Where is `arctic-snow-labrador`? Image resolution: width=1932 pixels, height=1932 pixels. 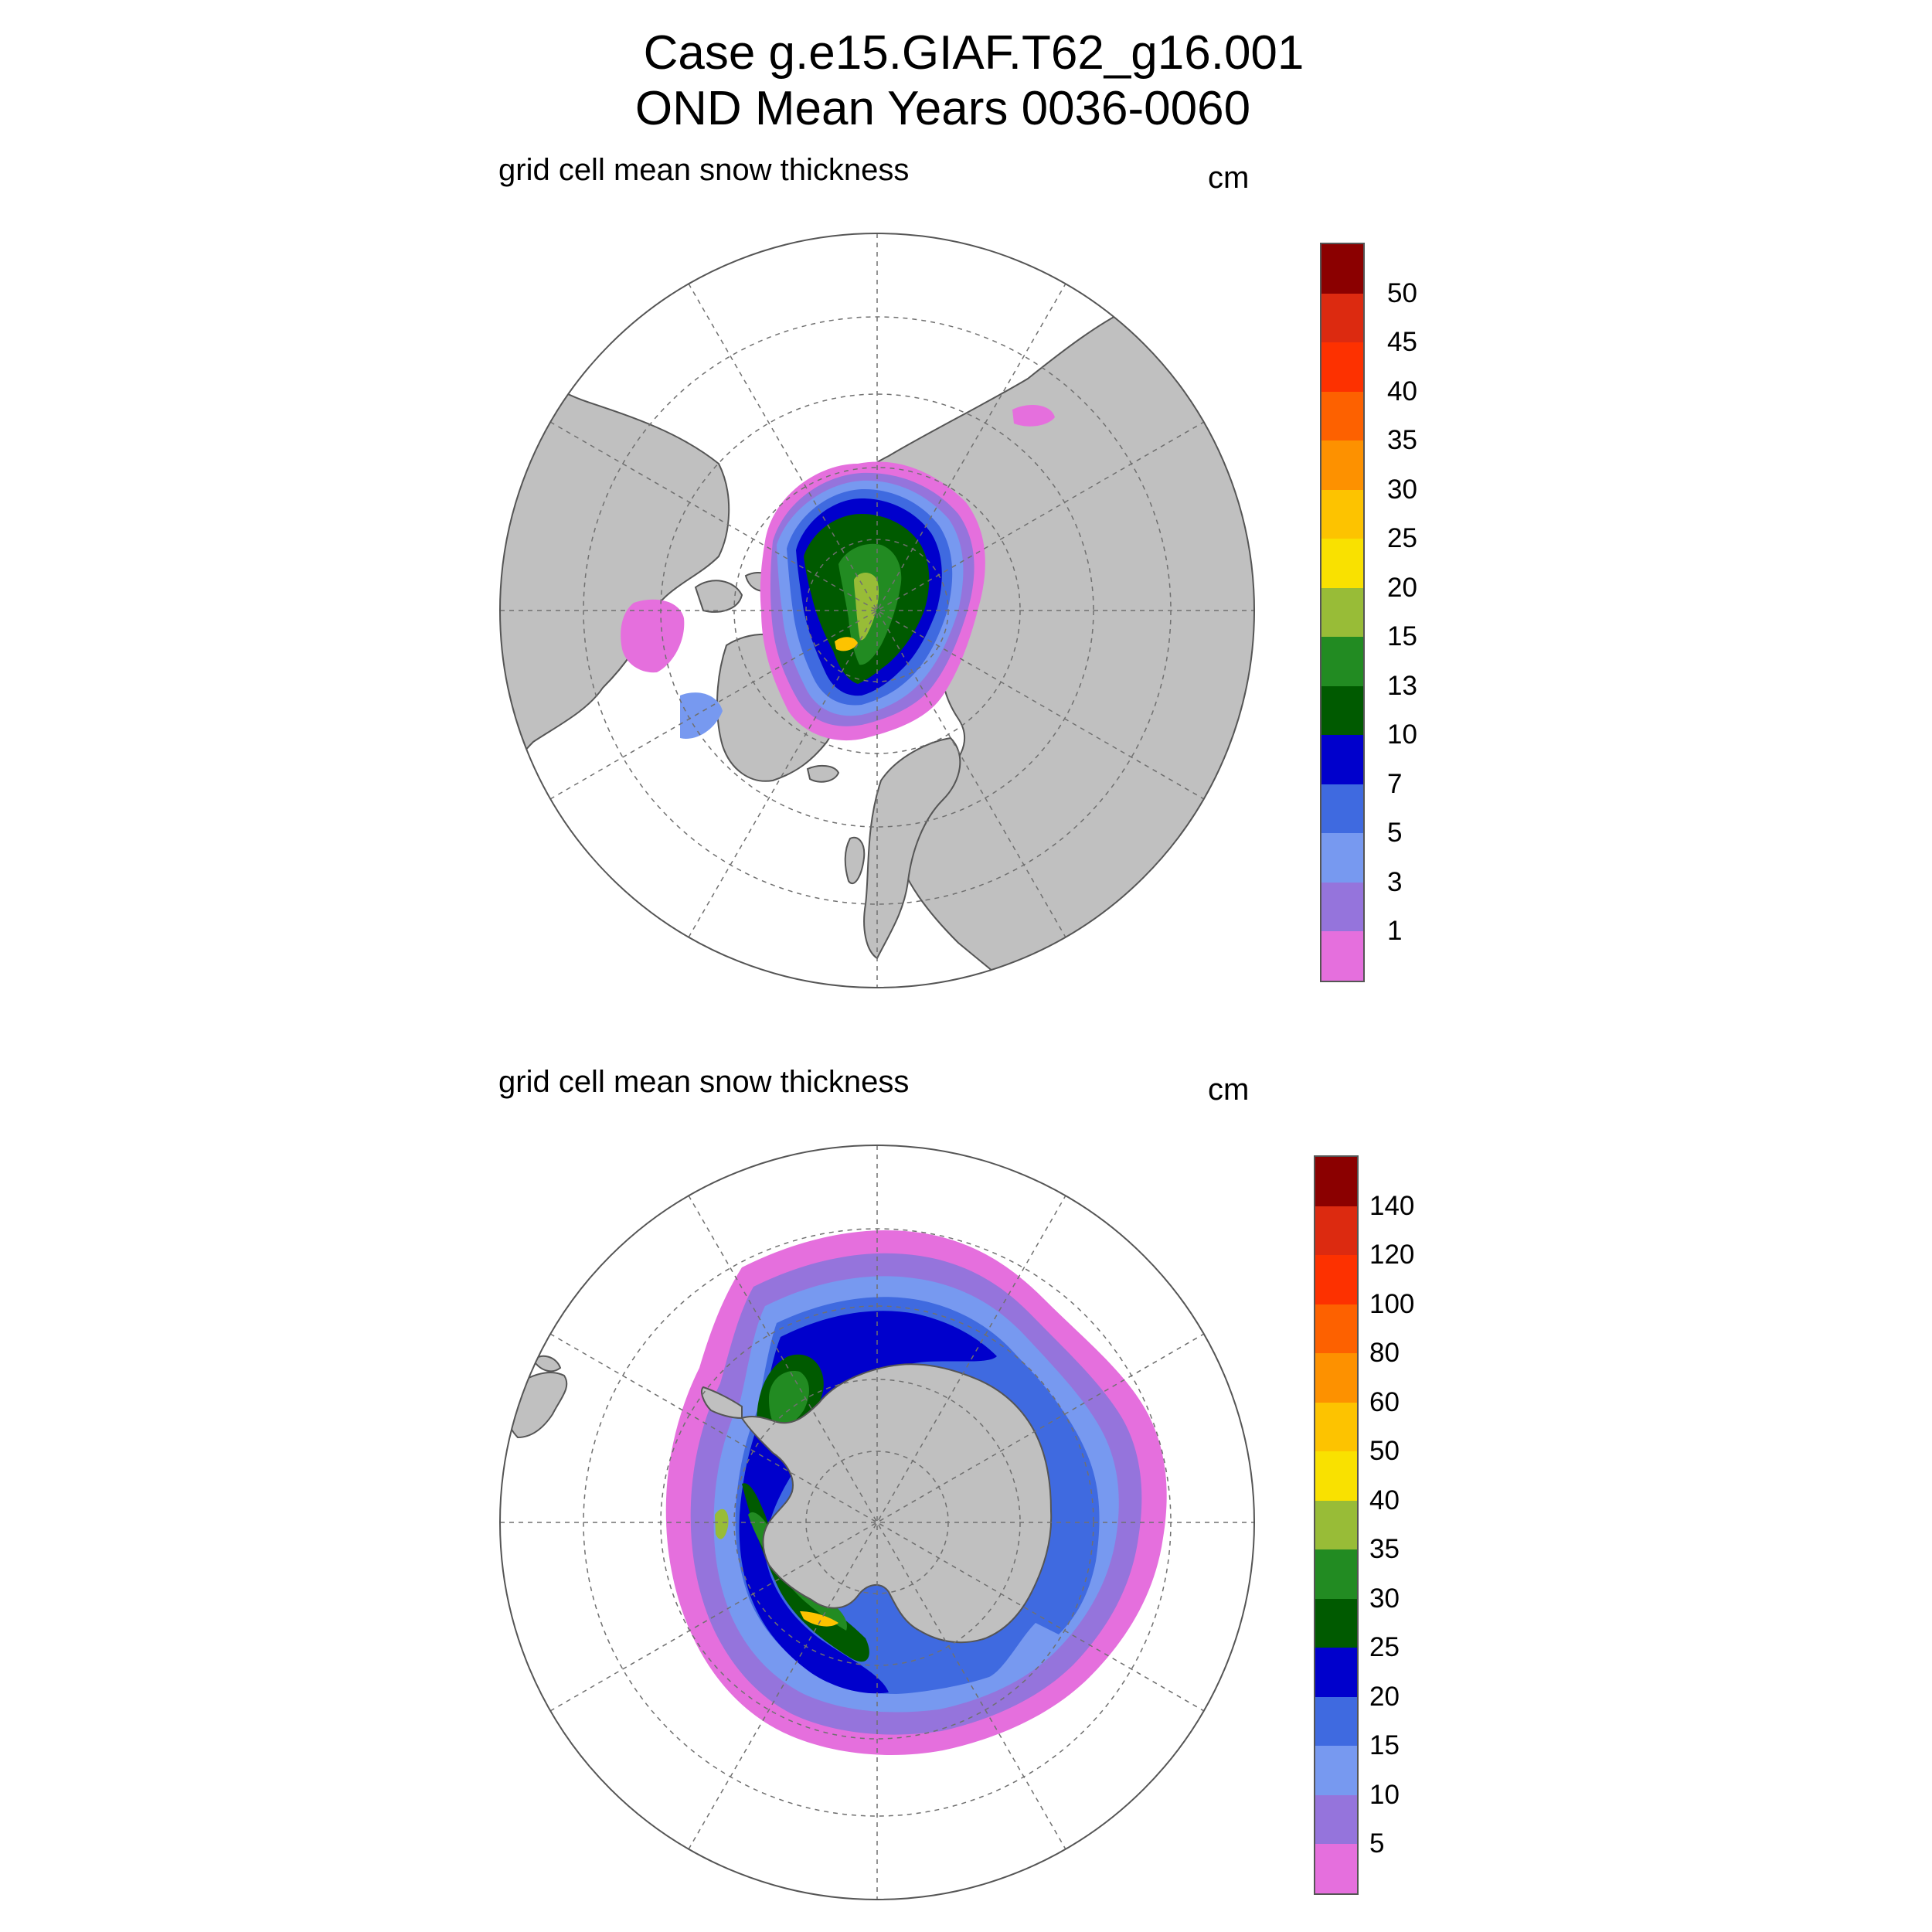
arctic-snow-labrador is located at coordinates (702, 716).